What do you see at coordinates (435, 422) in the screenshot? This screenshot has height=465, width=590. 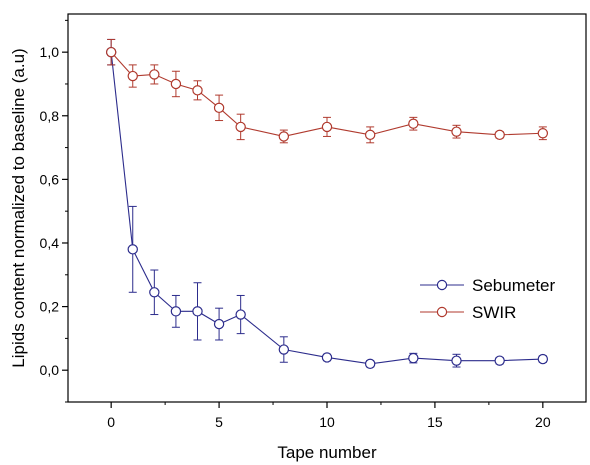 I see `x-tick-label: 15` at bounding box center [435, 422].